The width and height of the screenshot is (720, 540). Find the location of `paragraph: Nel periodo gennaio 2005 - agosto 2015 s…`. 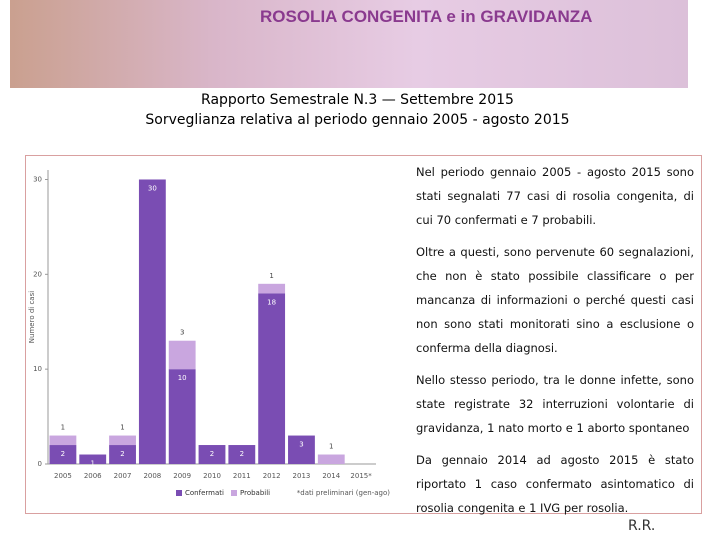

paragraph: Nel periodo gennaio 2005 - agosto 2015 s… is located at coordinates (555, 196).